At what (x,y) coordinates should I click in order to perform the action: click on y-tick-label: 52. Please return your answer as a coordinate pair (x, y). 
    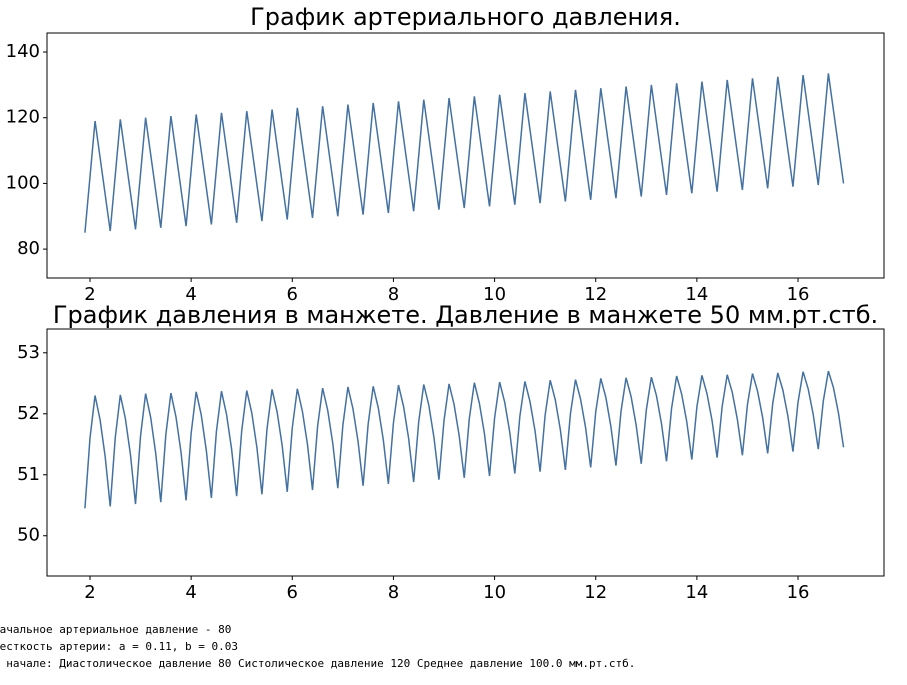
    Looking at the image, I should click on (28, 413).